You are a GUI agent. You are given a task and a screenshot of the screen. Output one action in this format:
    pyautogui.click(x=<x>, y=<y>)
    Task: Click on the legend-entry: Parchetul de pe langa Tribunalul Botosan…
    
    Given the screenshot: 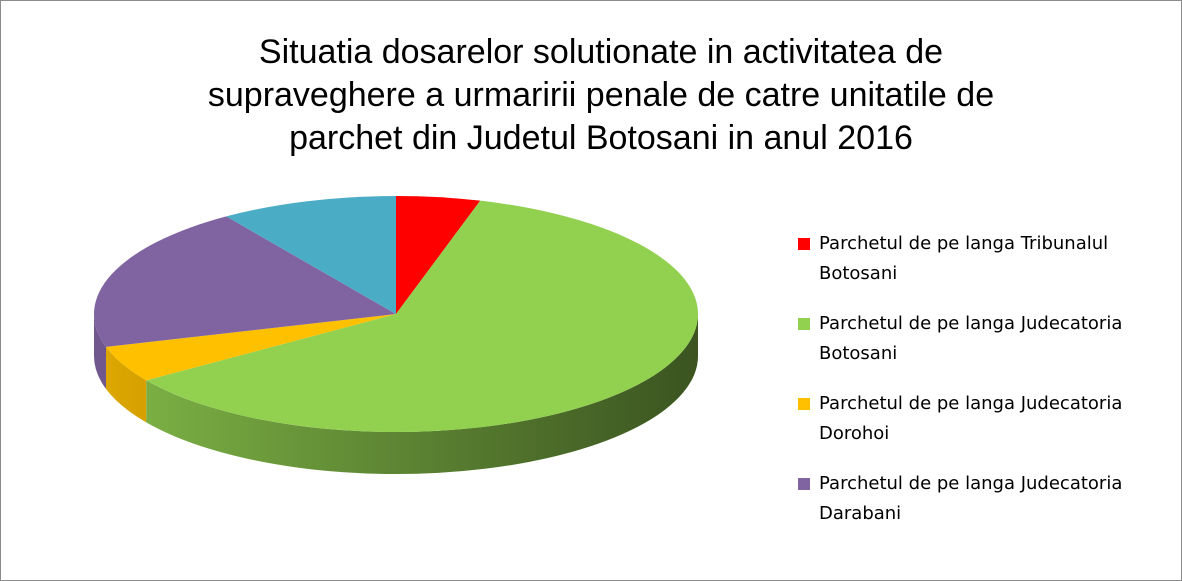 What is the action you would take?
    pyautogui.click(x=988, y=269)
    